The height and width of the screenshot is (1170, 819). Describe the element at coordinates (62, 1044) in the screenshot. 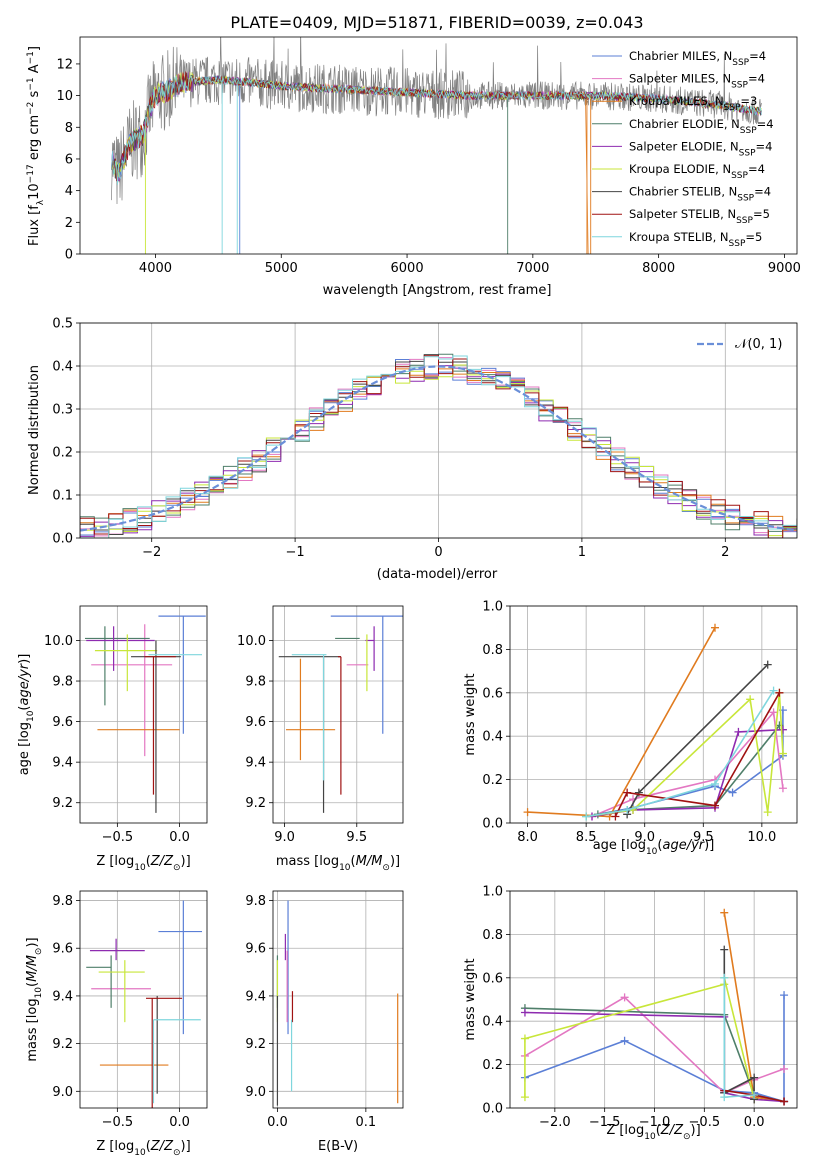

I see `z_mass-ytick-label: 9.2` at that location.